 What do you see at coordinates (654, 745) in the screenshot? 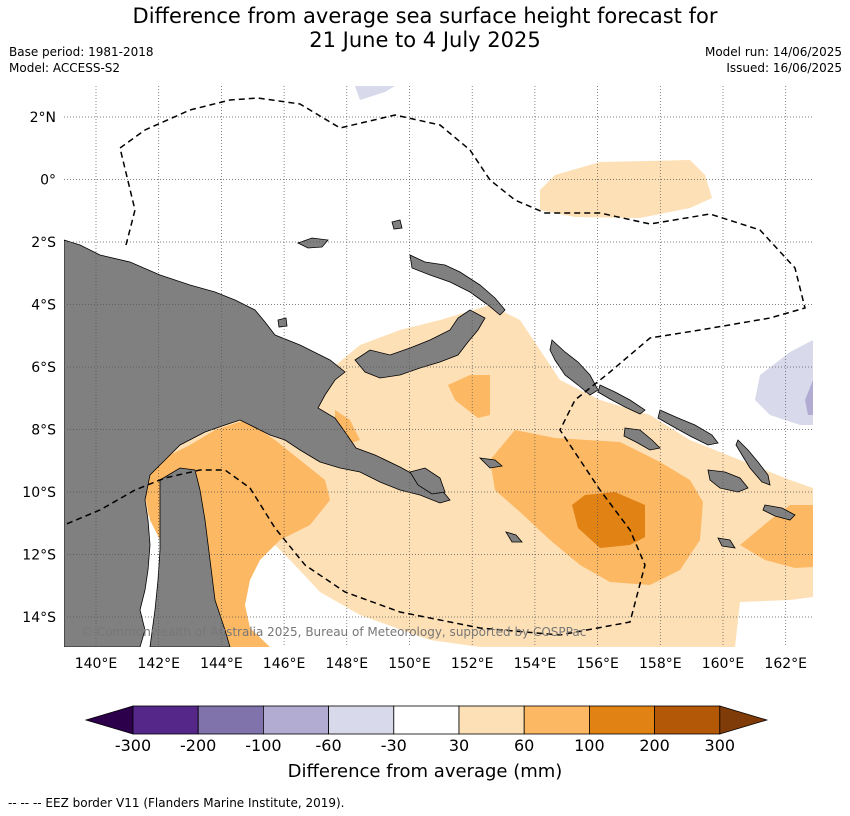
I see `colorbar-tick-label: 200` at bounding box center [654, 745].